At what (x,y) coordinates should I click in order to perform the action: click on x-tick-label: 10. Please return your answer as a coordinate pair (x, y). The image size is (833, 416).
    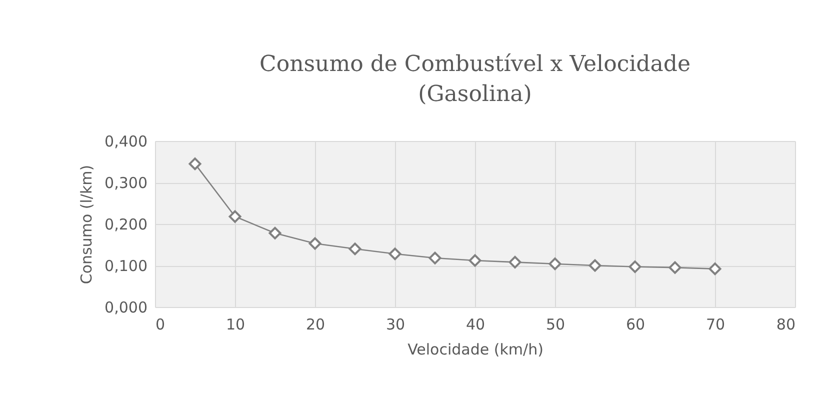
    Looking at the image, I should click on (236, 325).